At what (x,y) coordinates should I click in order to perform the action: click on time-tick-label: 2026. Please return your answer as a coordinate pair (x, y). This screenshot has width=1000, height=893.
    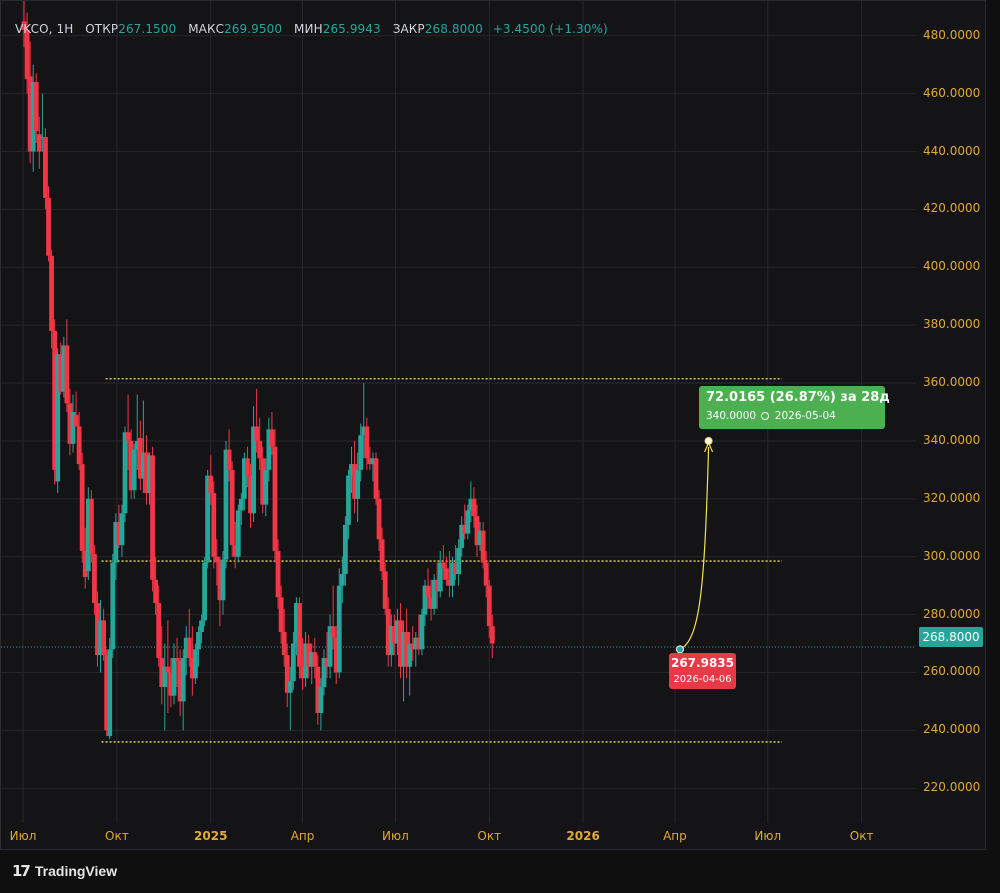
    Looking at the image, I should click on (583, 836).